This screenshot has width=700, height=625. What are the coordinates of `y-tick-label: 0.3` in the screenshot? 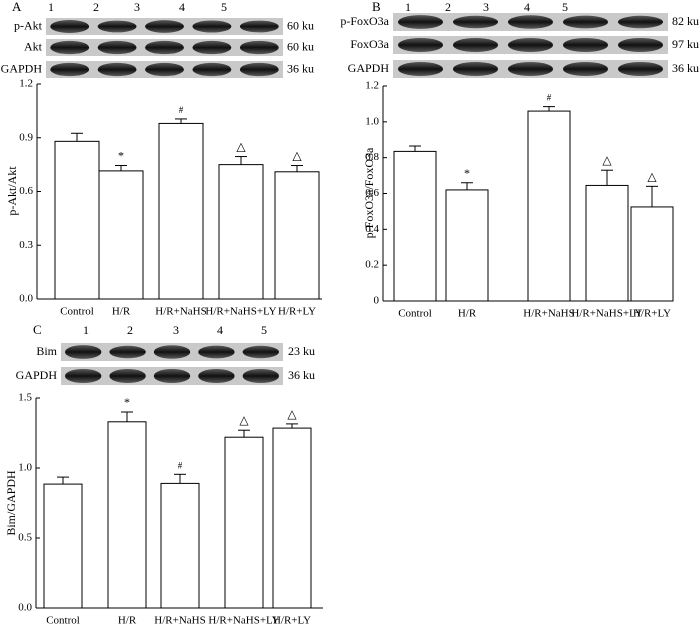 It's located at (26, 245).